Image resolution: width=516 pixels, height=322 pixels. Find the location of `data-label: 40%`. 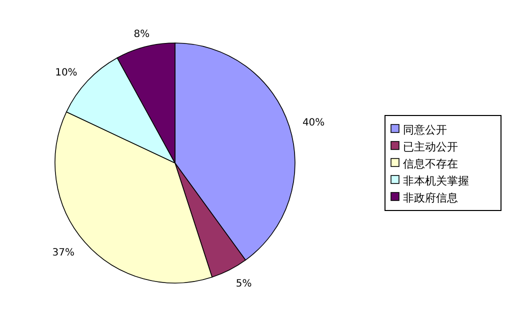

data-label: 40% is located at coordinates (313, 123).